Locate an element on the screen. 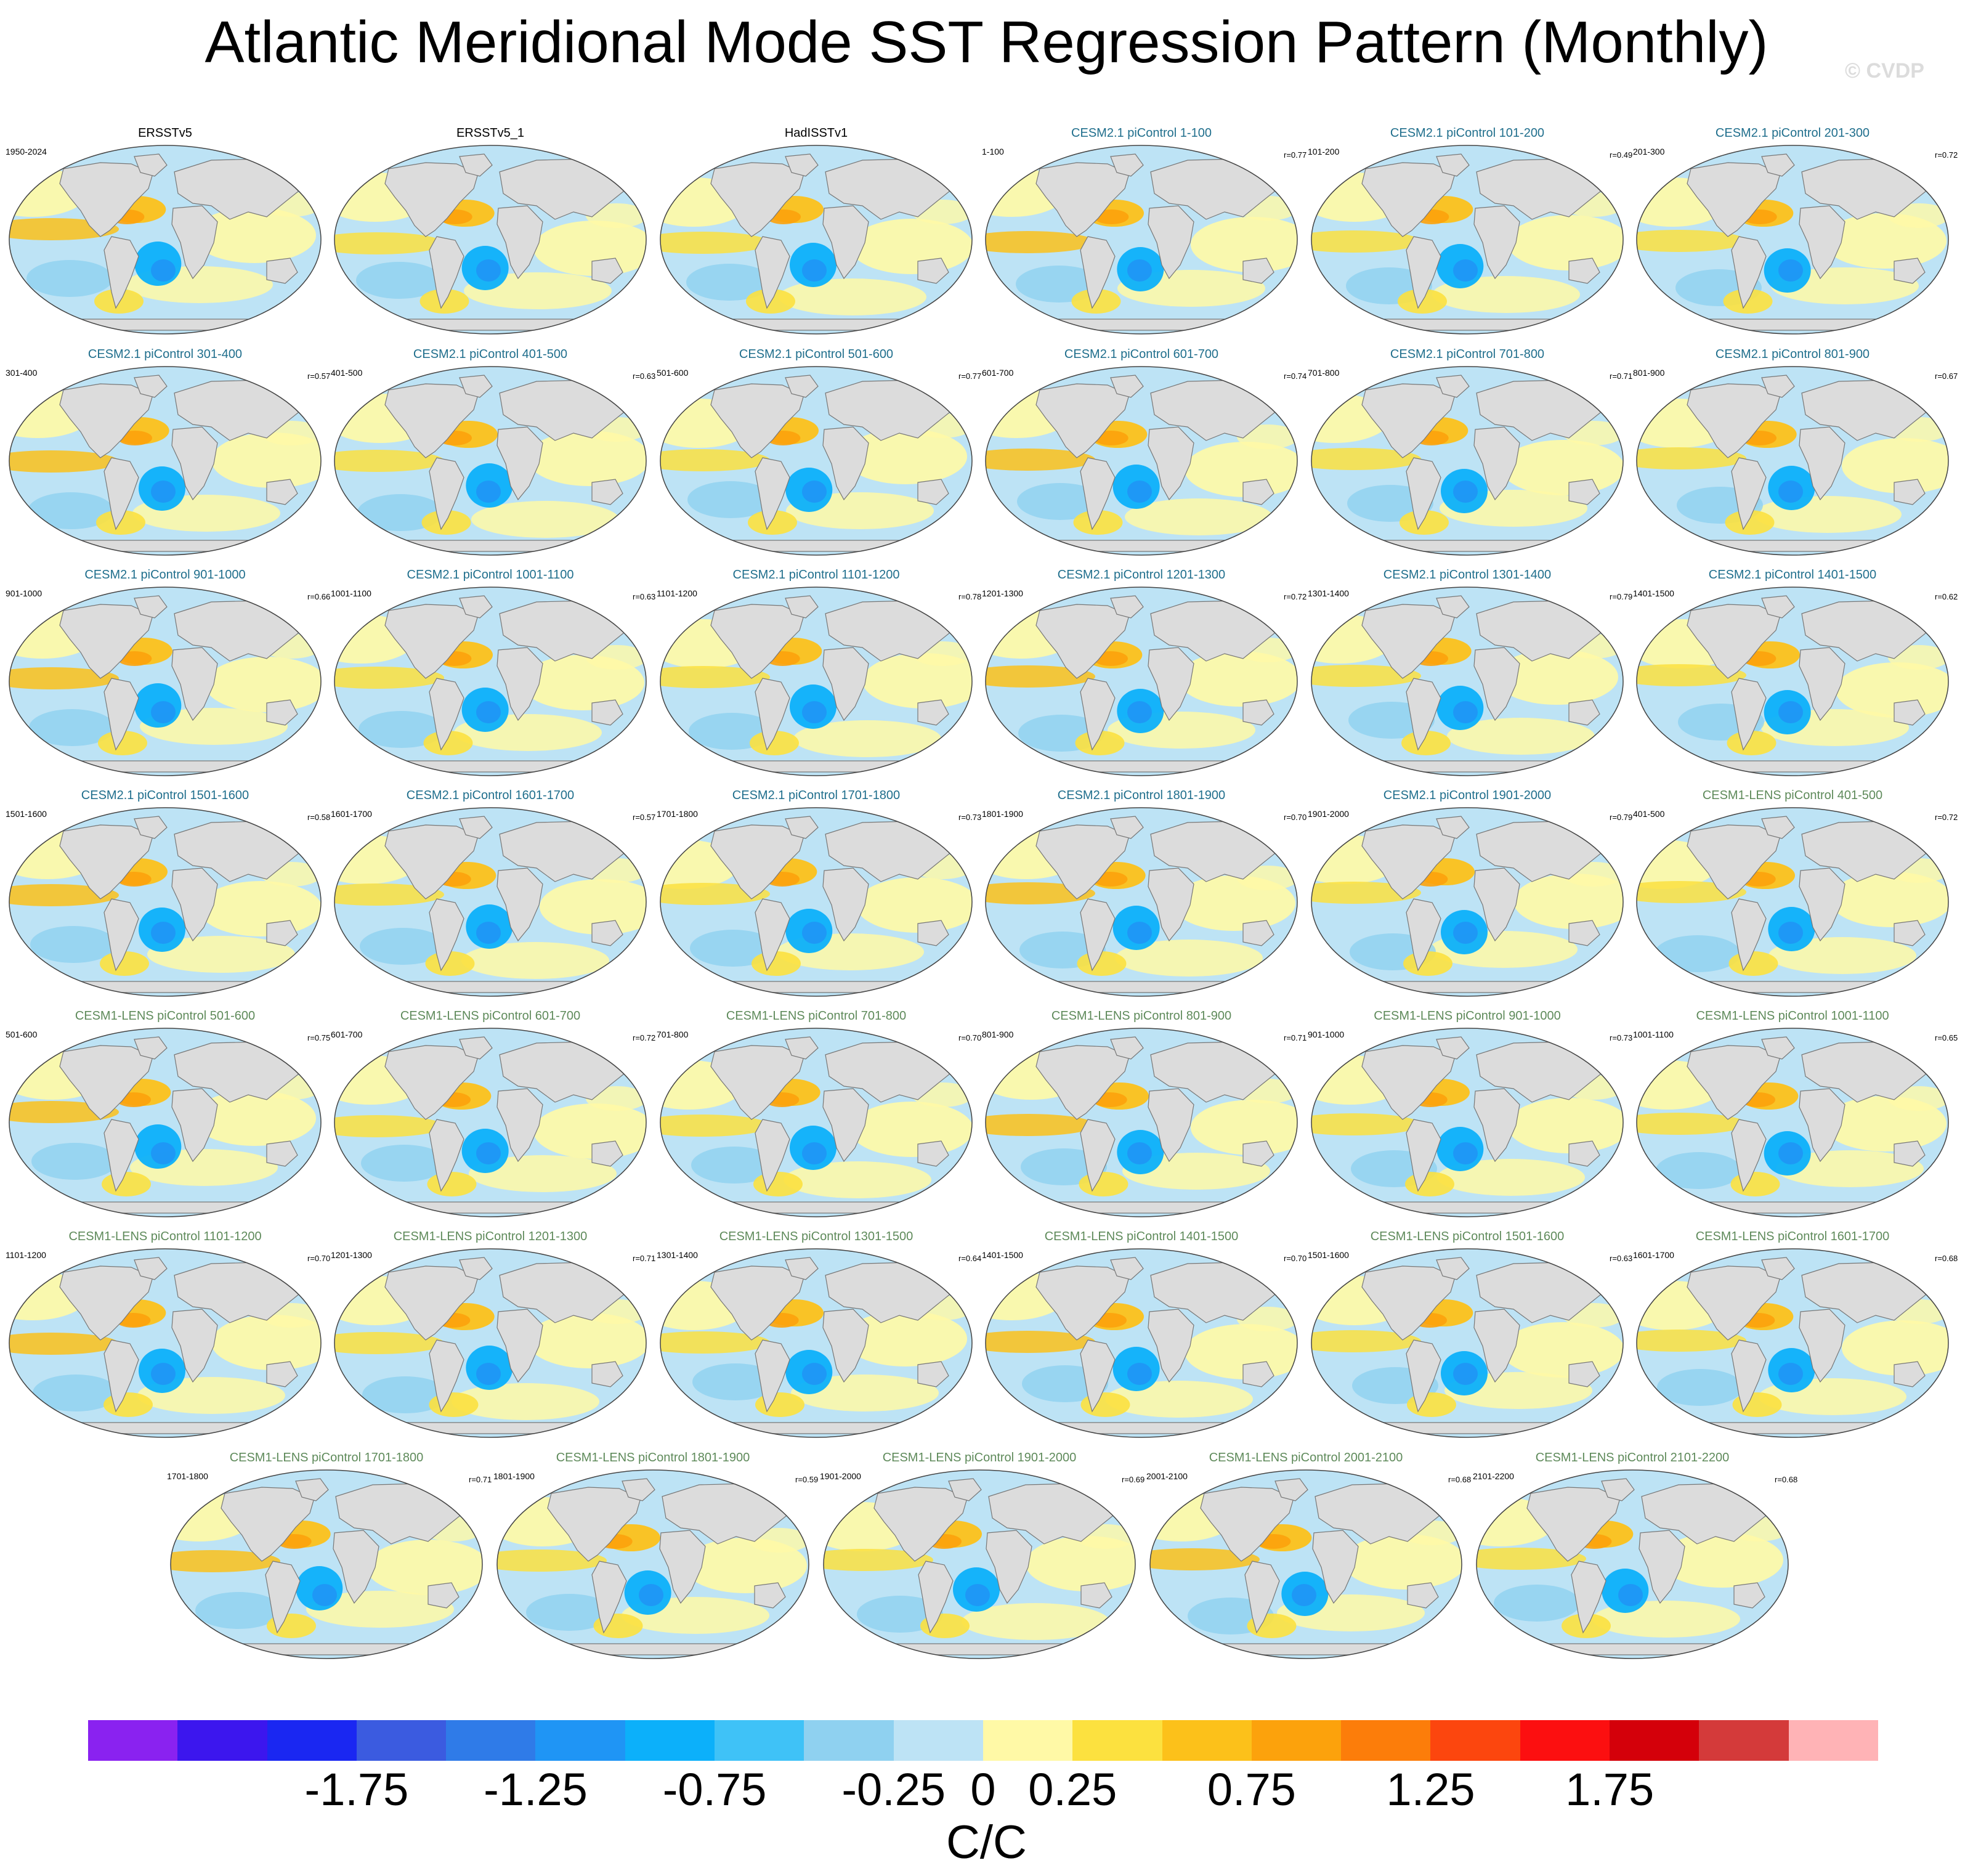 The width and height of the screenshot is (1973, 1876). panel-title: CESM2.1 piControl 1001-1100 is located at coordinates (490, 575).